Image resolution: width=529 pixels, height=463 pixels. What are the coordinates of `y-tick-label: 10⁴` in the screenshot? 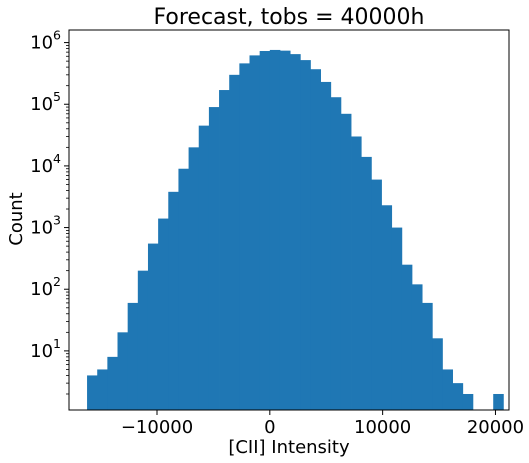 It's located at (45, 164).